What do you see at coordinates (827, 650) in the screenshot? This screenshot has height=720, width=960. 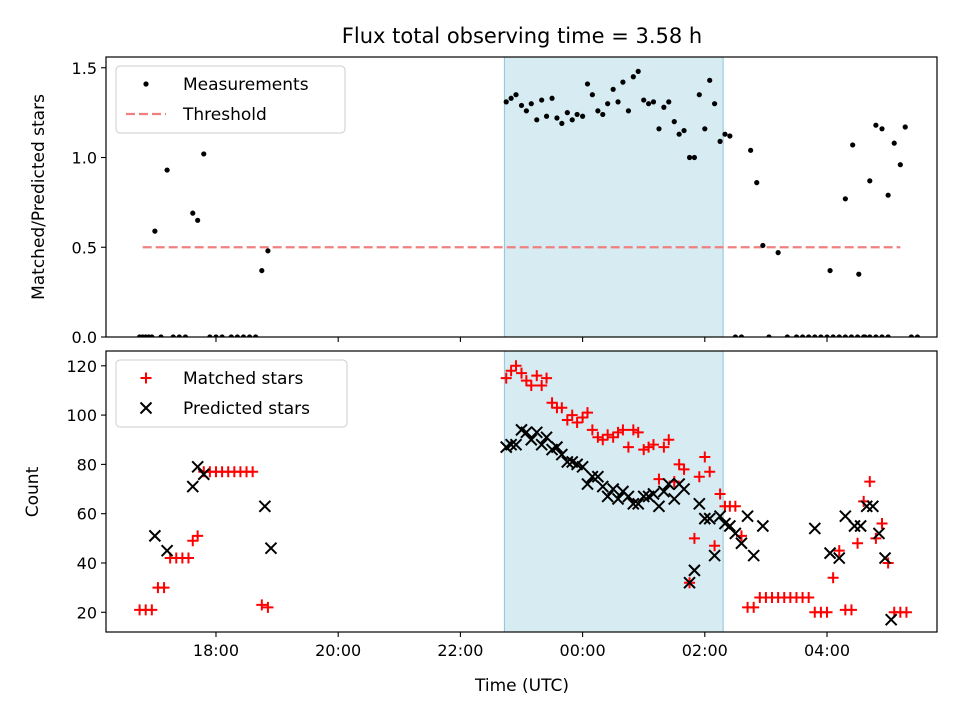 I see `x-tick-label: 04:00` at bounding box center [827, 650].